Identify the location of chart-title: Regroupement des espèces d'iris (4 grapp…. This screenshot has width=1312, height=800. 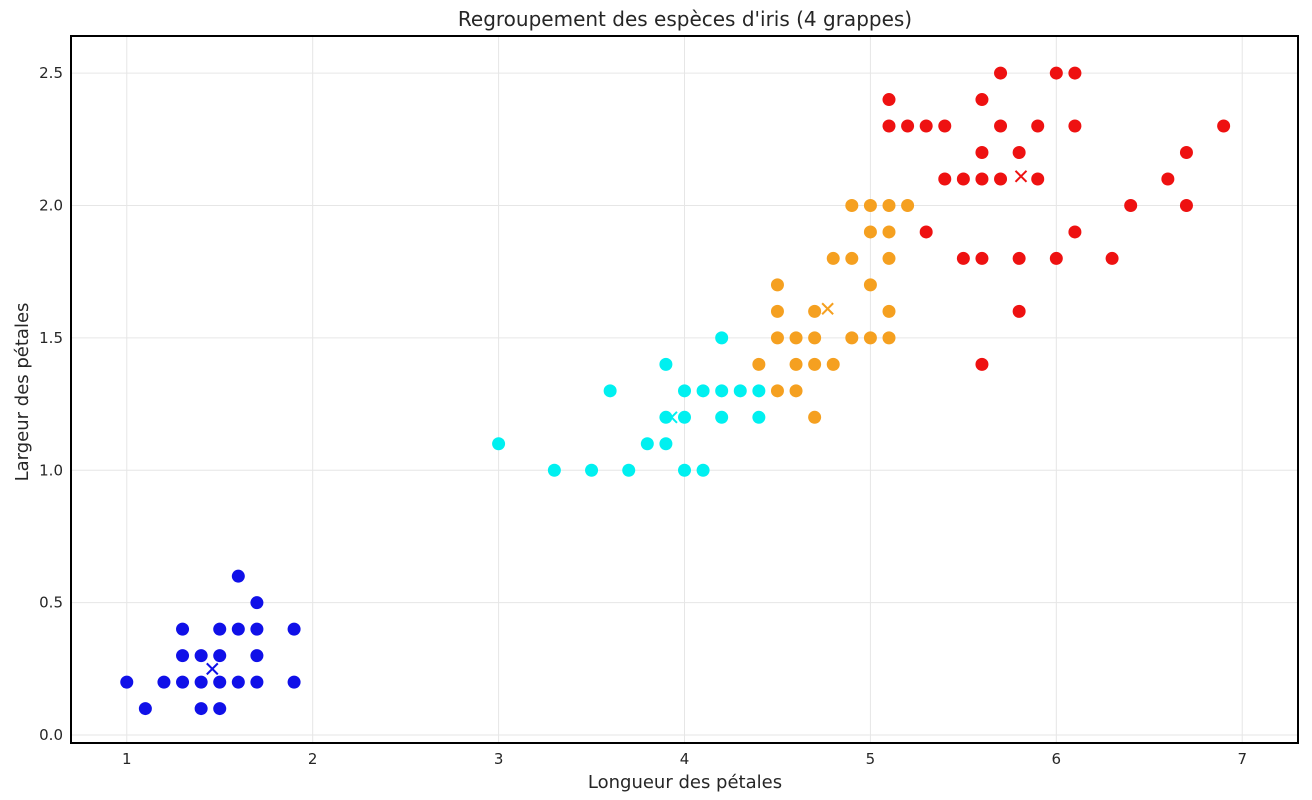
(685, 19).